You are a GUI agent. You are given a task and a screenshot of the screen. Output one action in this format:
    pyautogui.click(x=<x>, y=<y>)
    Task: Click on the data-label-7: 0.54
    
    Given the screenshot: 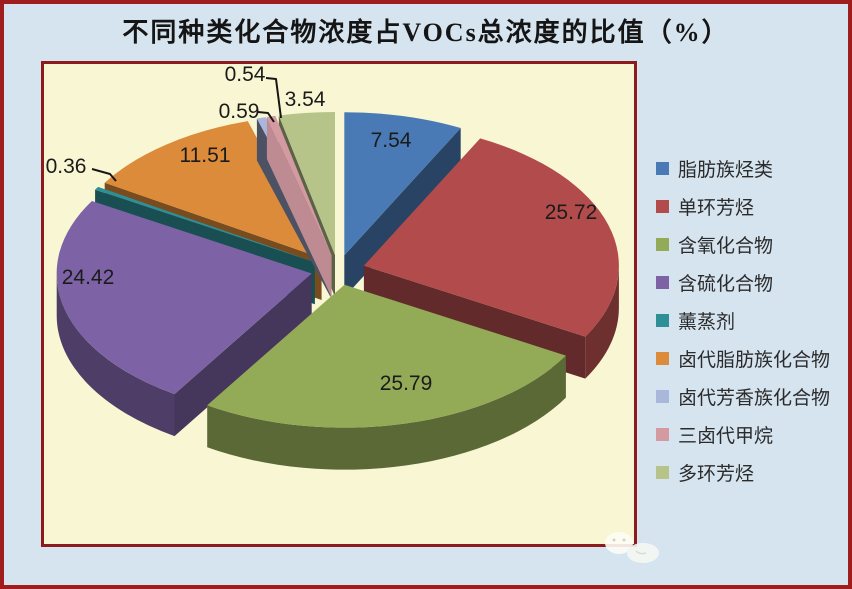 What is the action you would take?
    pyautogui.click(x=245, y=74)
    